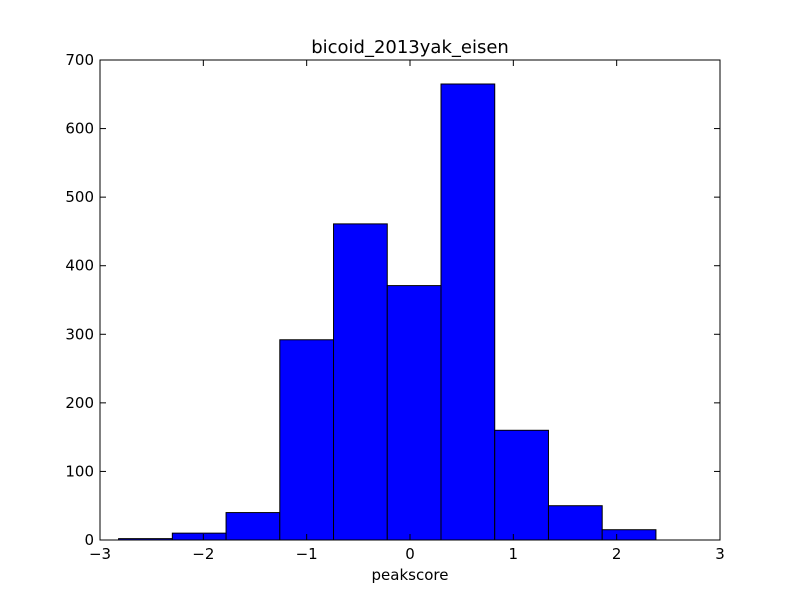  I want to click on x-tick-label: −2, so click(203, 554).